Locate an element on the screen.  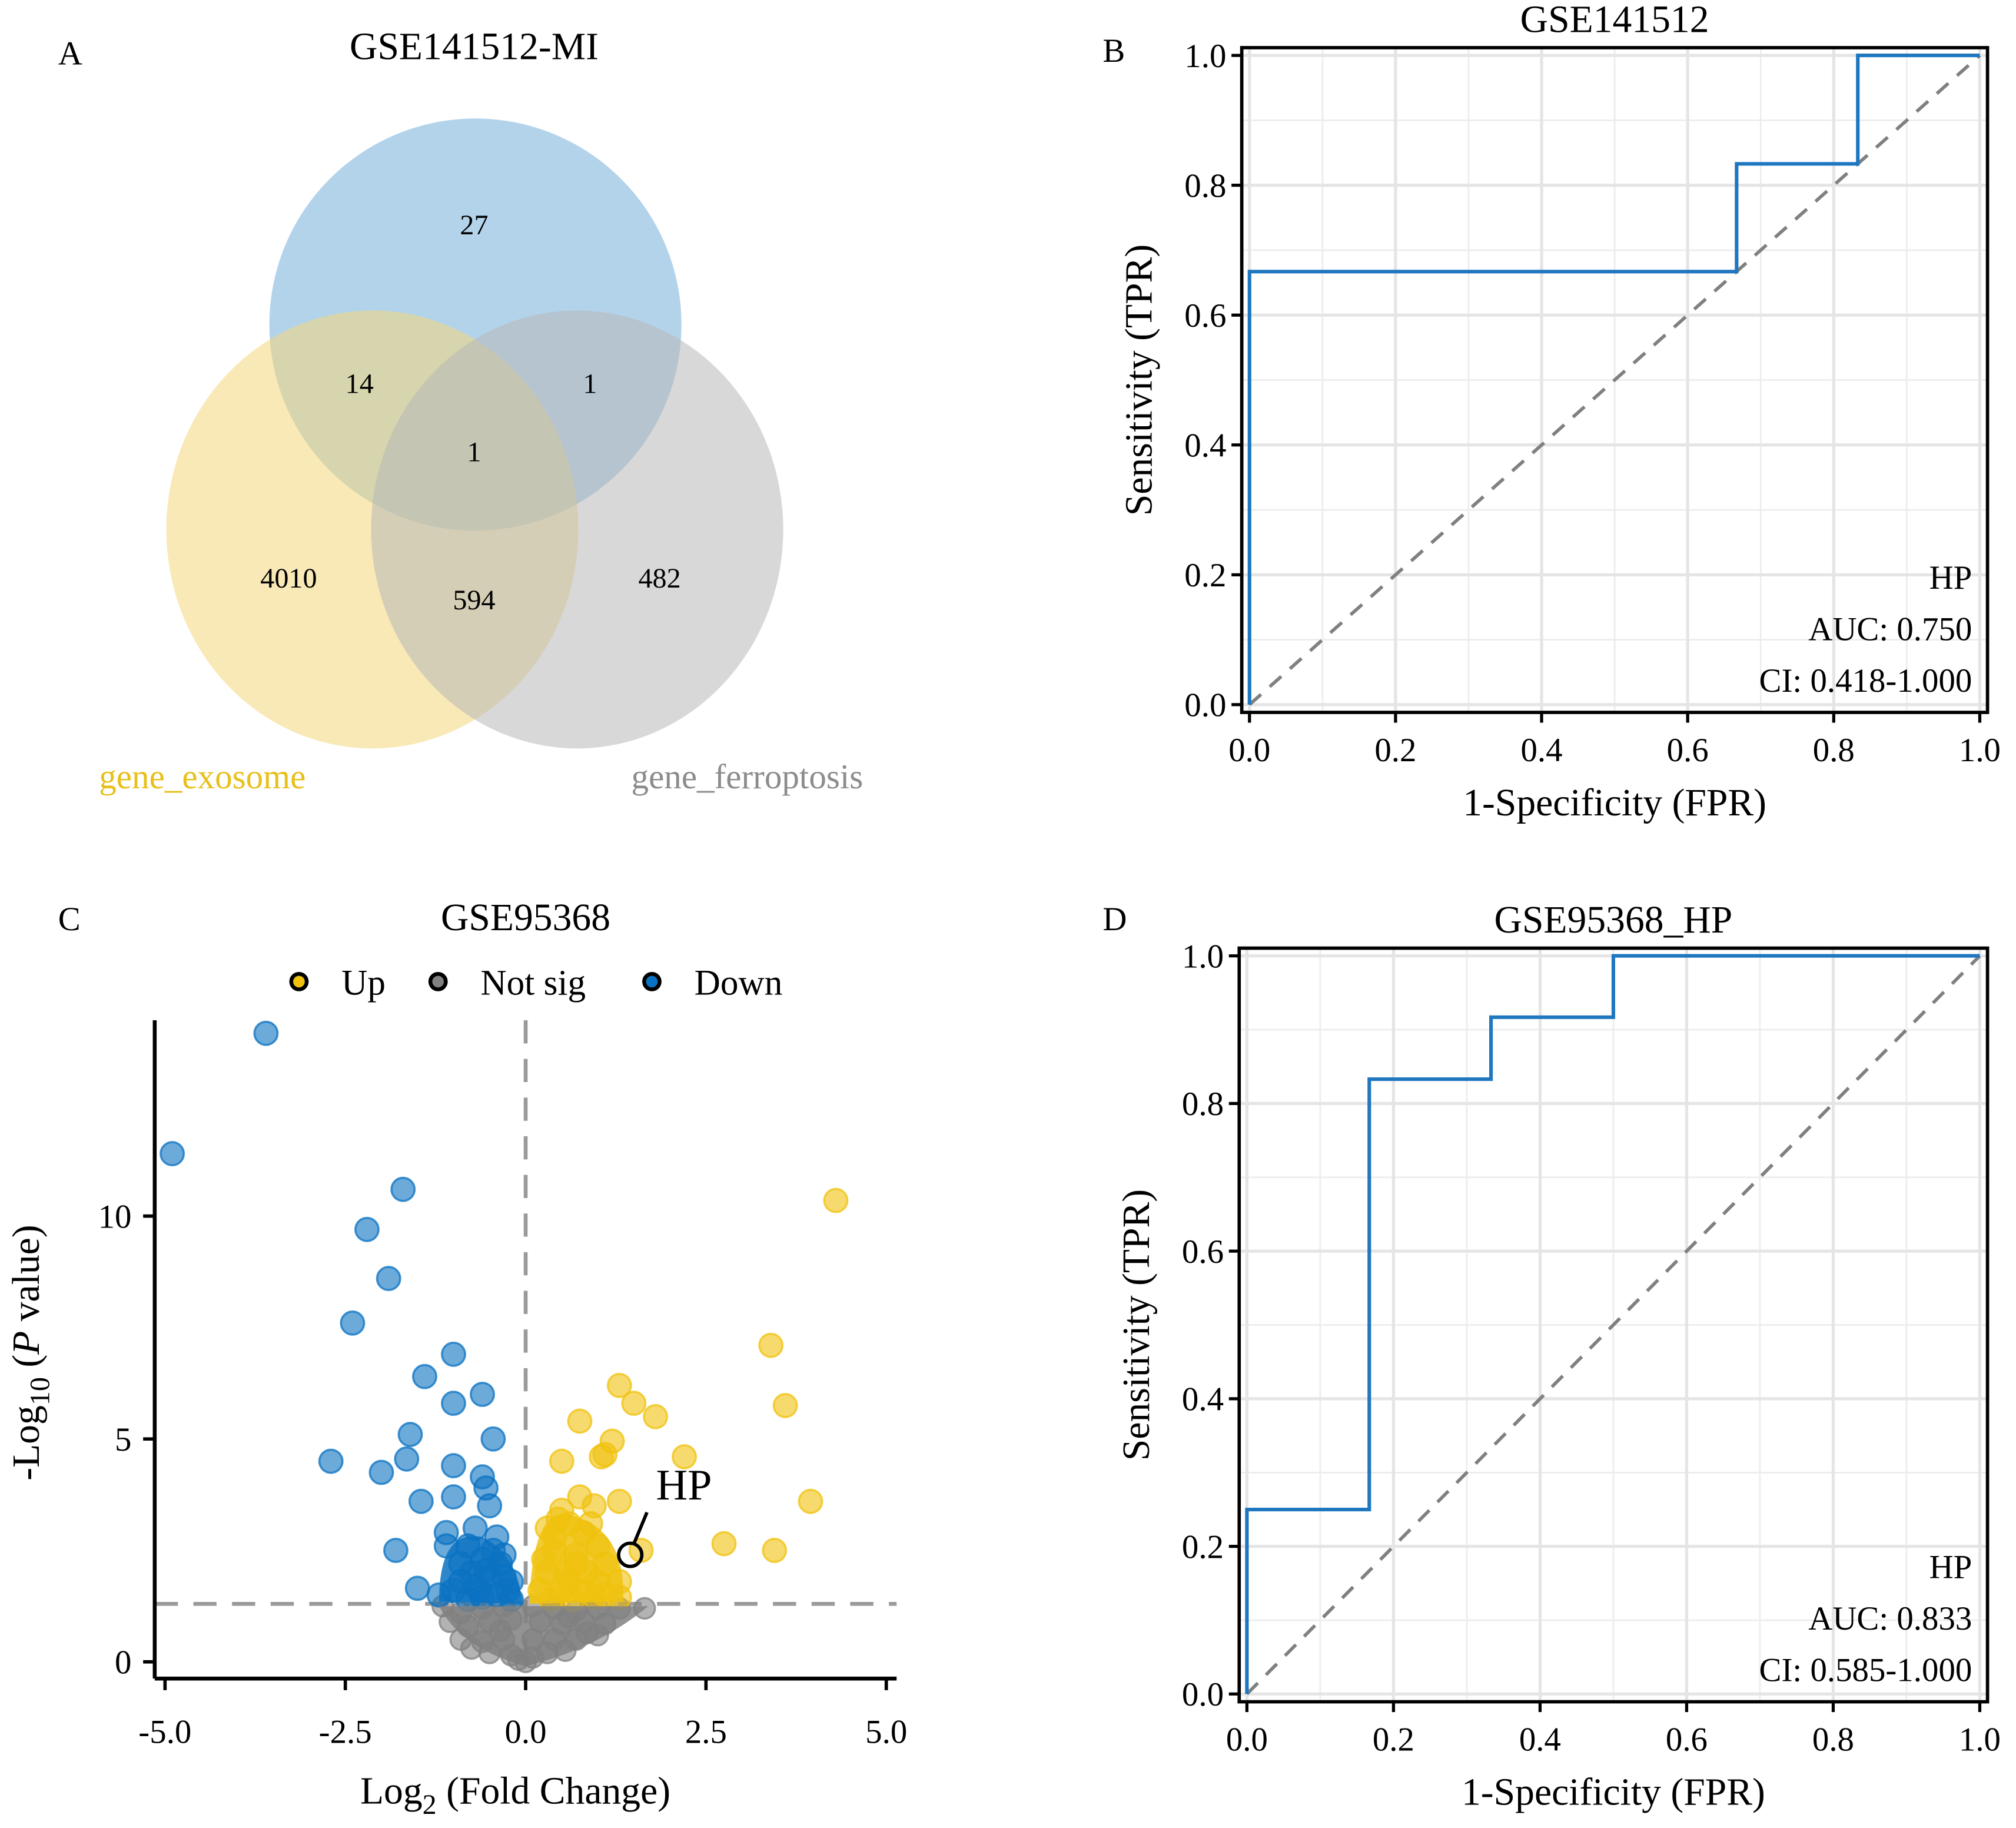
volcano-up-cluster is located at coordinates (576, 1559).